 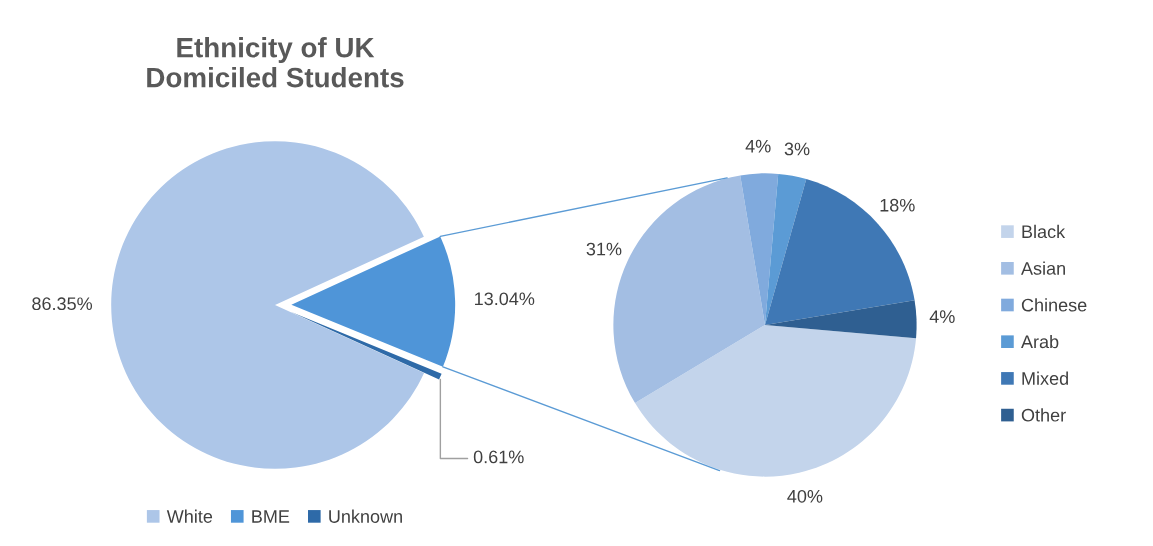 I want to click on legend-label: Black, so click(x=1044, y=231).